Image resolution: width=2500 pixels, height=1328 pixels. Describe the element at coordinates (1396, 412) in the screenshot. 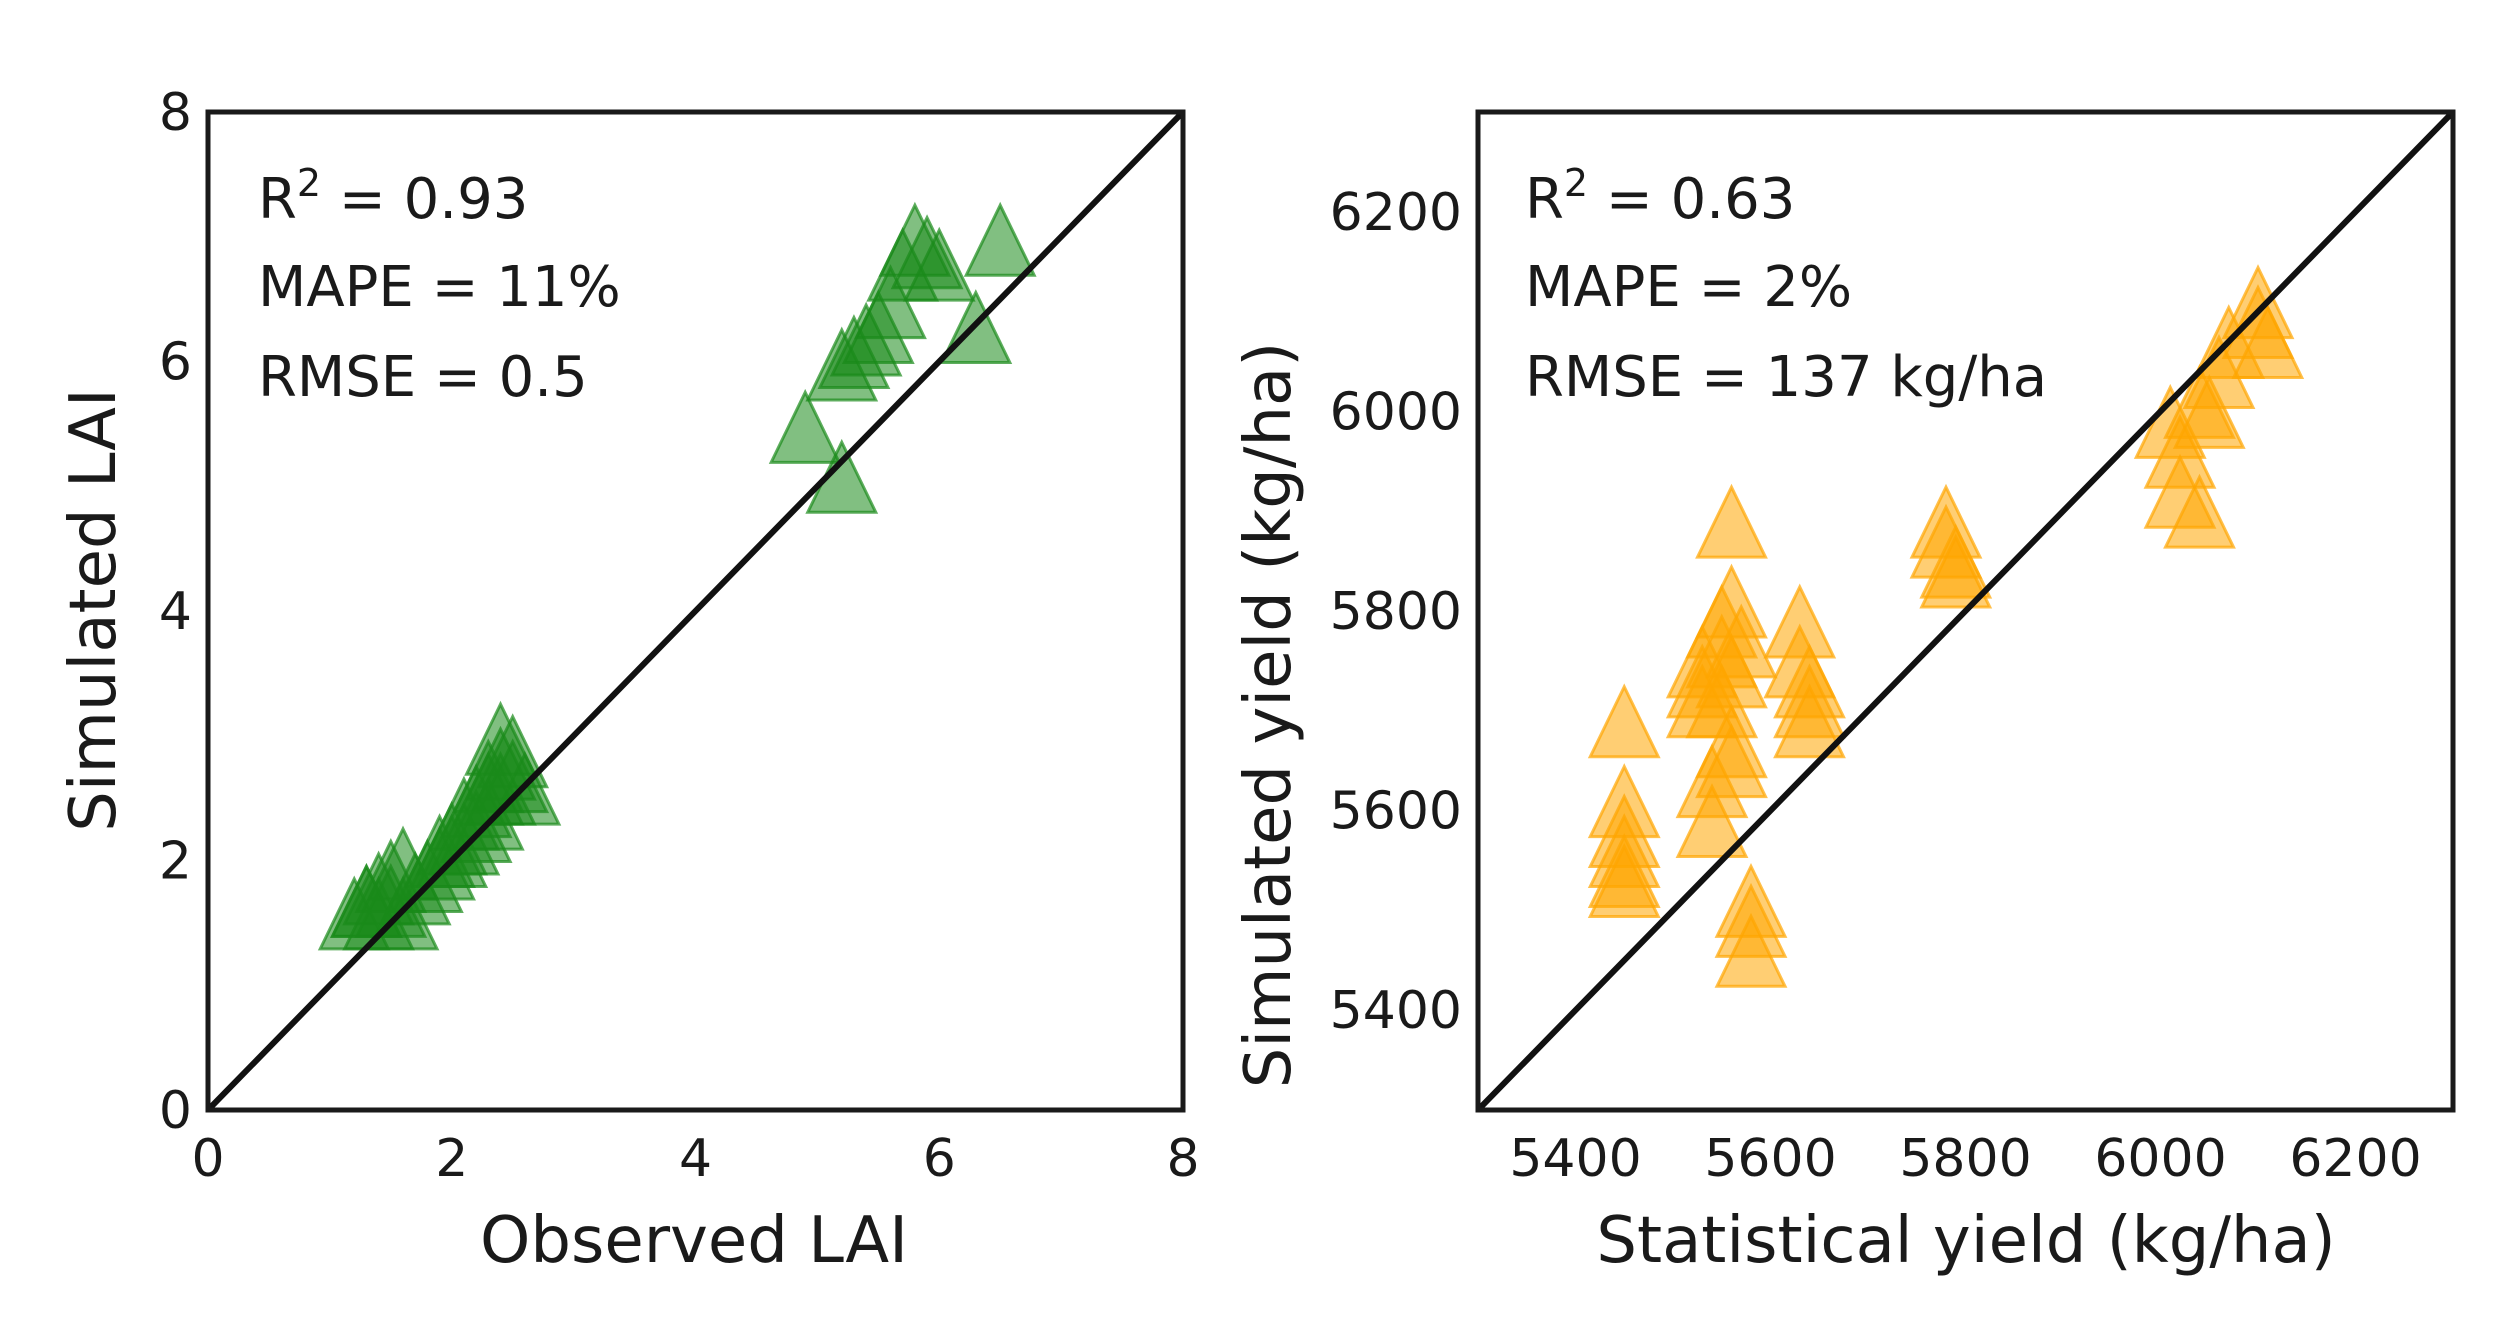

I see `yield-y-tick-label: 6000` at that location.